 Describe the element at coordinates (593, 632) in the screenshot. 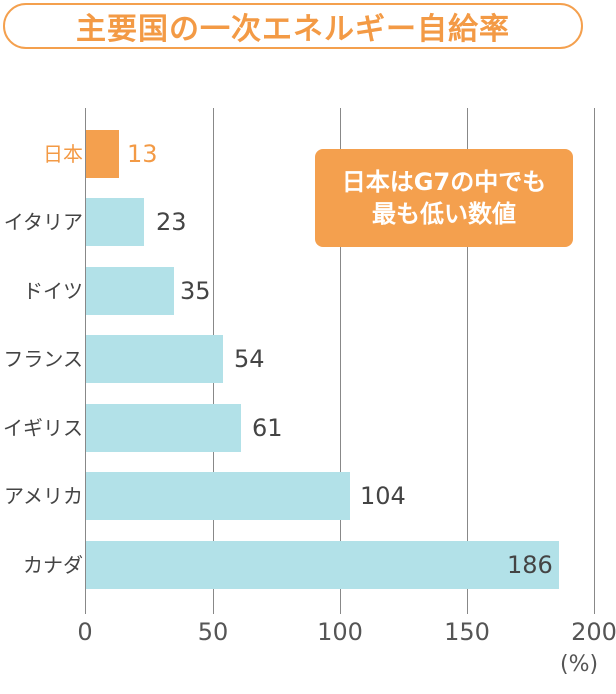

I see `x-tick-200: 200` at that location.